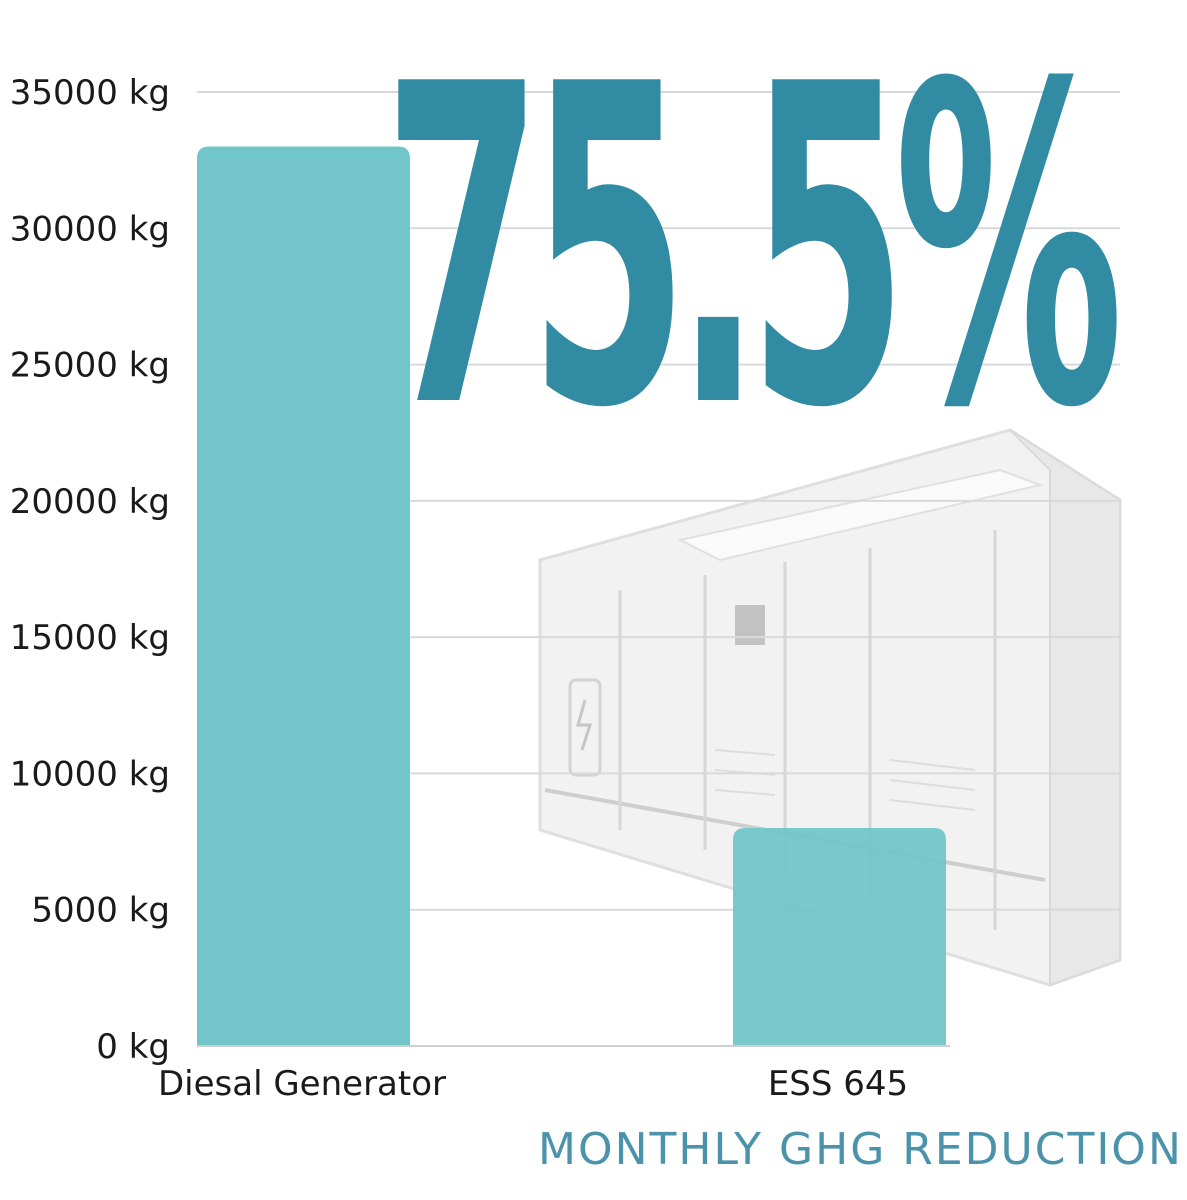 The image size is (1187, 1200). I want to click on y-tick-label: 25000 kg, so click(90, 366).